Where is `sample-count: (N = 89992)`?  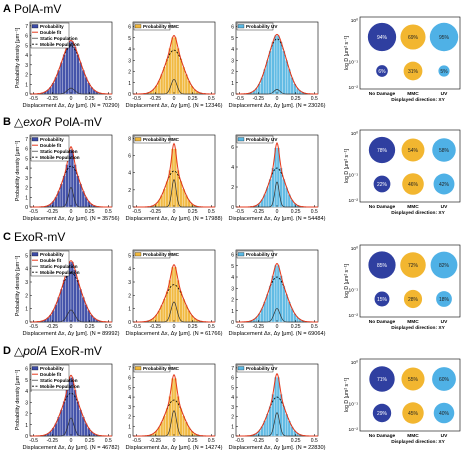 sample-count: (N = 89992) is located at coordinates (103, 334).